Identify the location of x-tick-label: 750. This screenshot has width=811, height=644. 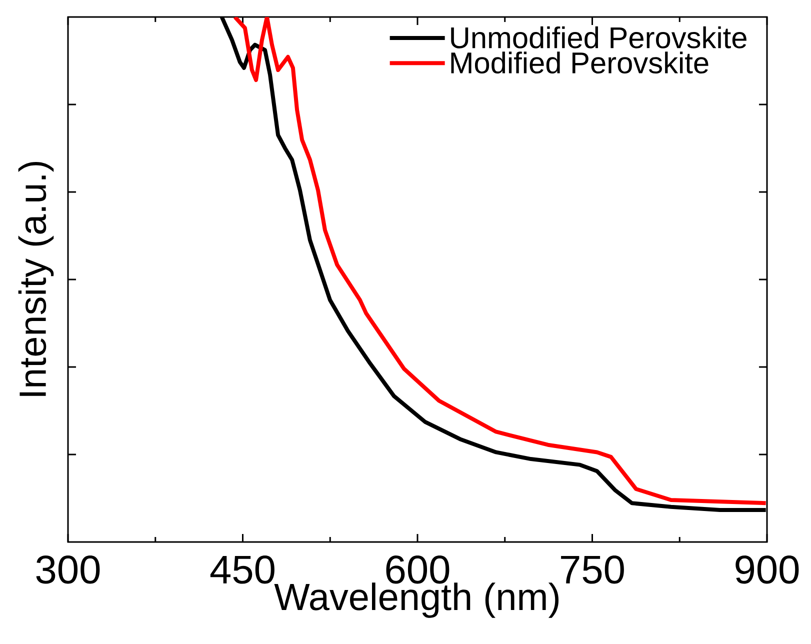
(592, 570).